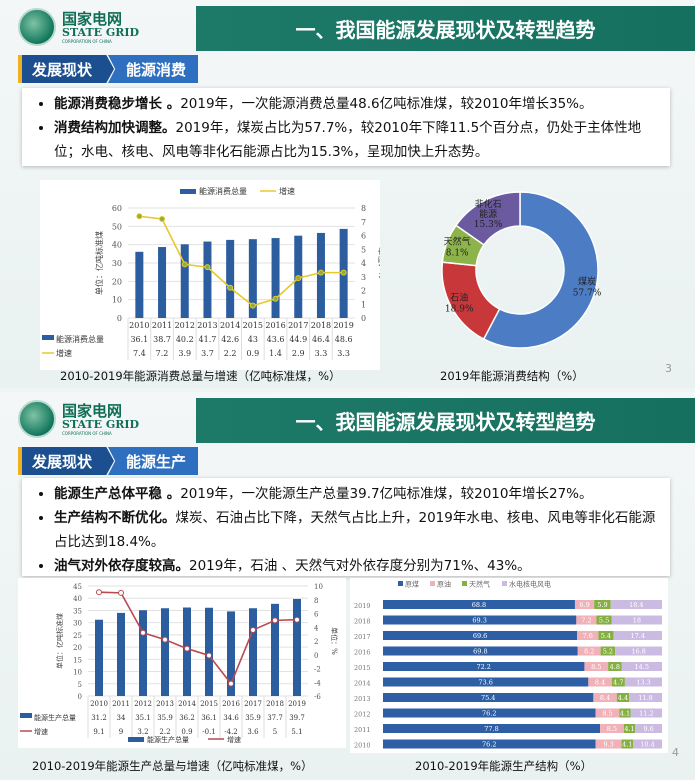  Describe the element at coordinates (318, 587) in the screenshot. I see `y2-tick-label: 10` at that location.